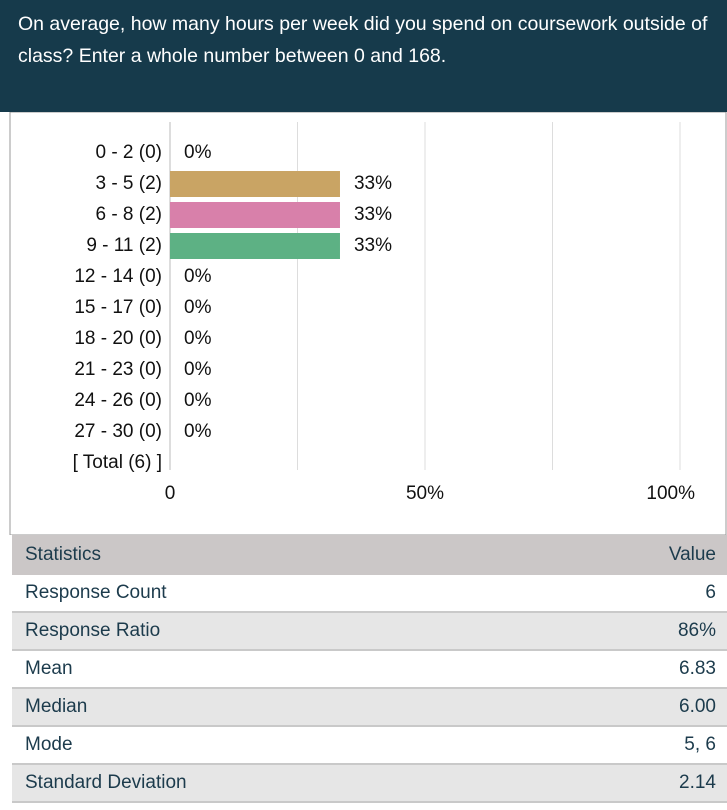 This screenshot has width=727, height=810. What do you see at coordinates (369, 632) in the screenshot?
I see `table-row: Response Ratio 86%` at bounding box center [369, 632].